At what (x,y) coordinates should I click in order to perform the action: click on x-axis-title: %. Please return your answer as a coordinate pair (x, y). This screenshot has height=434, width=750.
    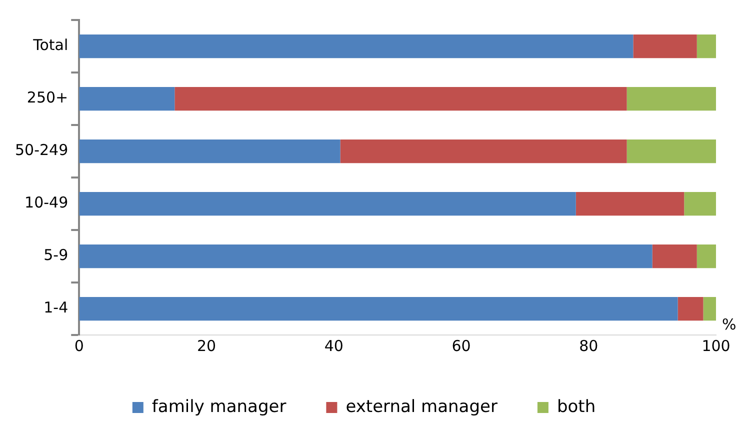
    Looking at the image, I should click on (729, 324).